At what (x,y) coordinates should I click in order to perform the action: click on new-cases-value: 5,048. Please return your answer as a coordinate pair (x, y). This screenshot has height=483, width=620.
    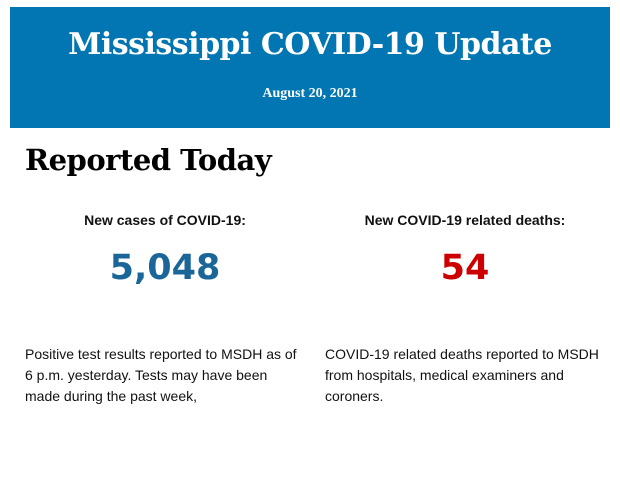
    Looking at the image, I should click on (165, 268).